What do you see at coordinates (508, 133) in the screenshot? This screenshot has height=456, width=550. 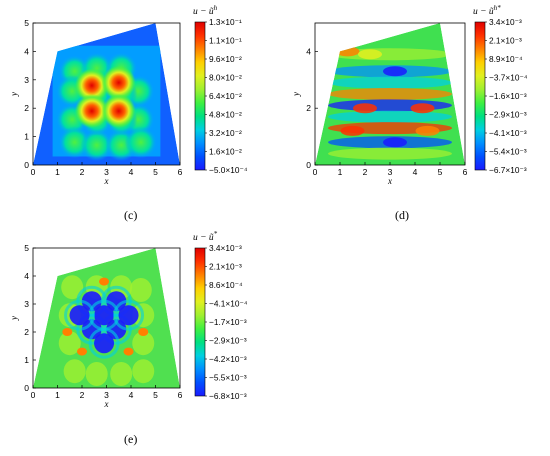 I see `colorbar-tick-label: −4.1×10⁻³` at bounding box center [508, 133].